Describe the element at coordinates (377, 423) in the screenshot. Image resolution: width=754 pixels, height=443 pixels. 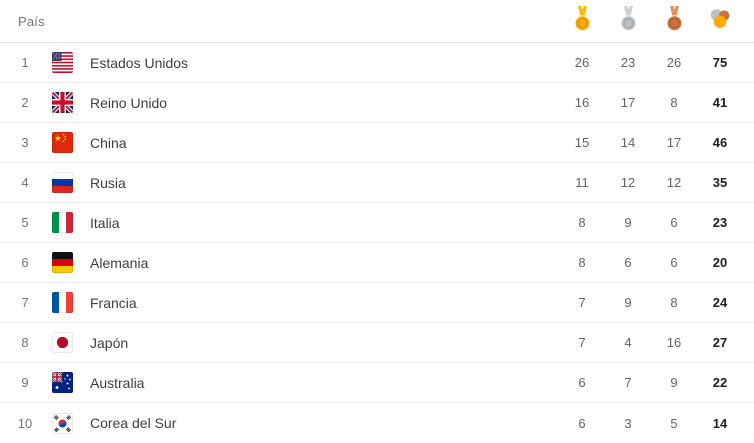
I see `table-row: 10 Corea del Sur 6 3 5 14` at that location.